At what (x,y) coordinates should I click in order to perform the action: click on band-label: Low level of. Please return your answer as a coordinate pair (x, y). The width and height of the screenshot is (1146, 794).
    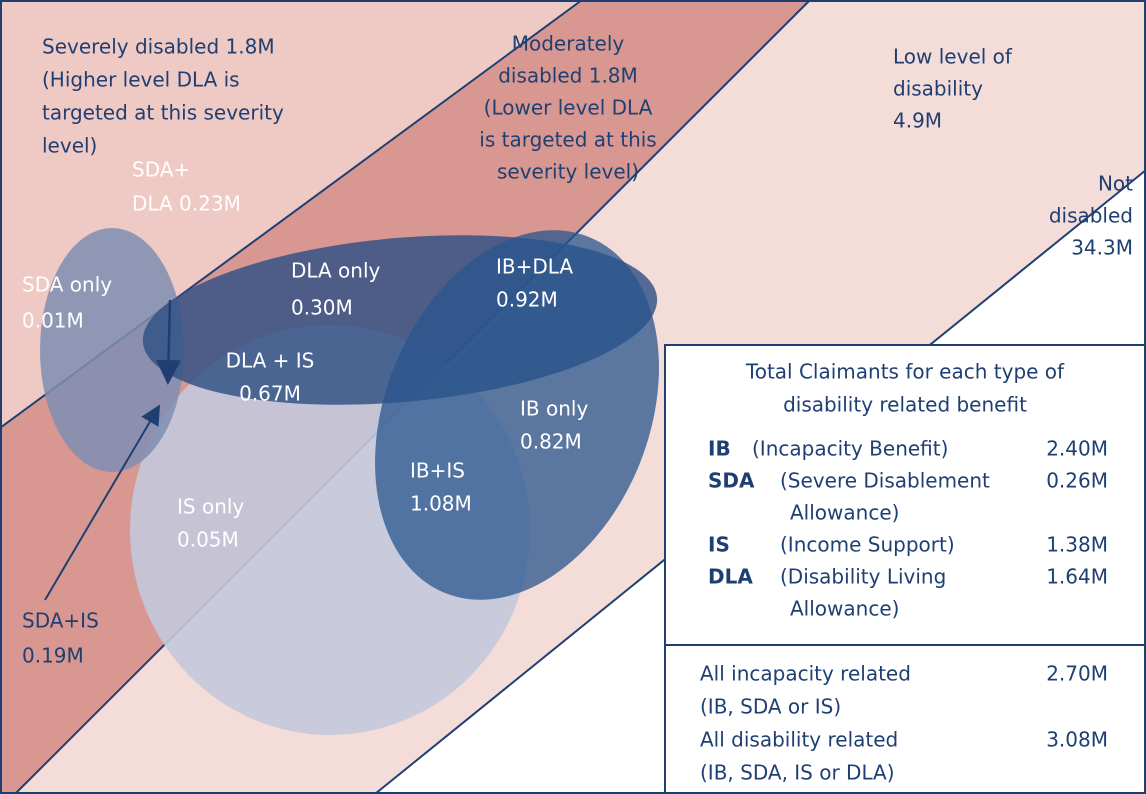
    Looking at the image, I should click on (953, 57).